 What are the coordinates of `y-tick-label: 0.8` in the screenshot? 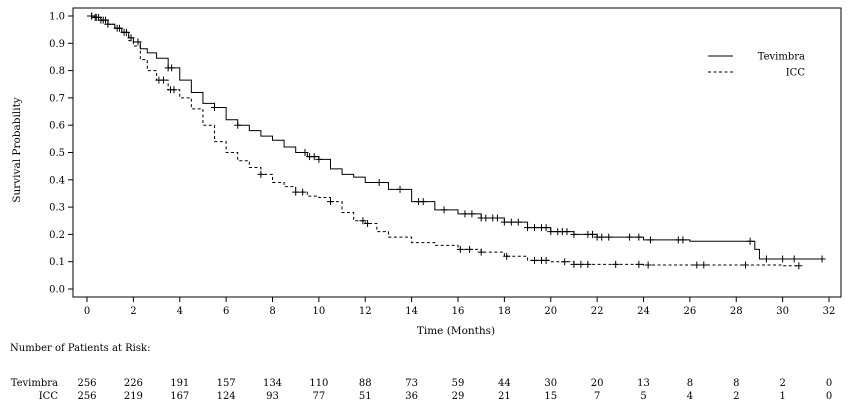 It's located at (57, 71).